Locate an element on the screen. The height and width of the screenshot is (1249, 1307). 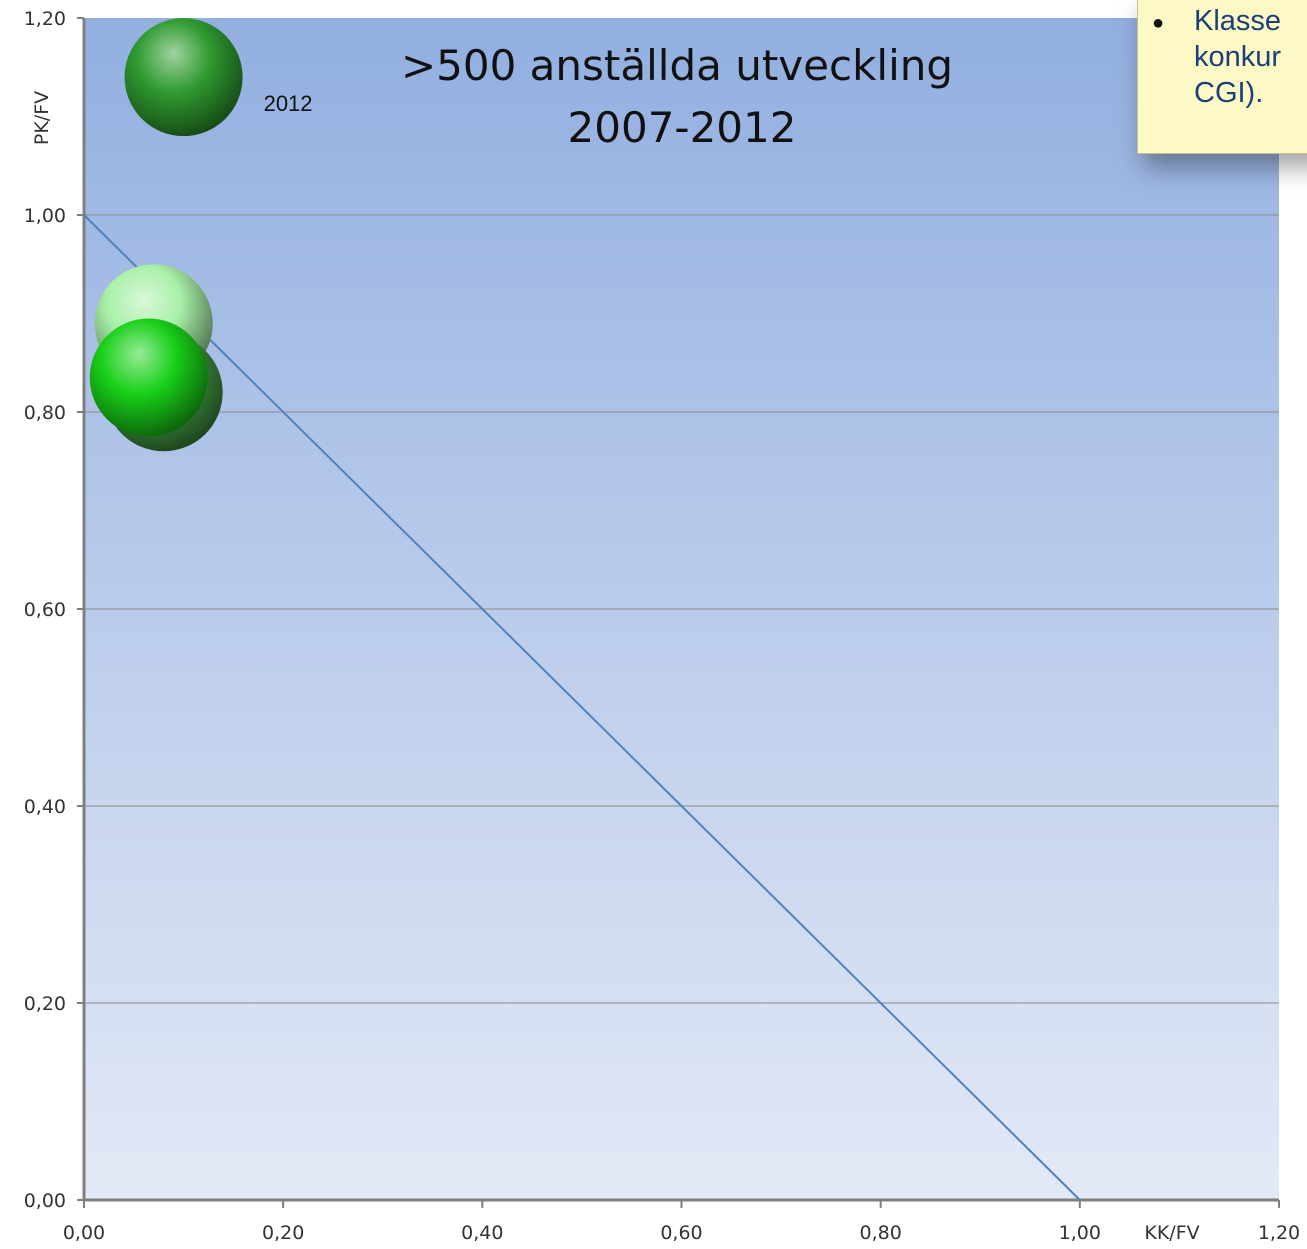
y-tick-label: 0,00 is located at coordinates (45, 1201).